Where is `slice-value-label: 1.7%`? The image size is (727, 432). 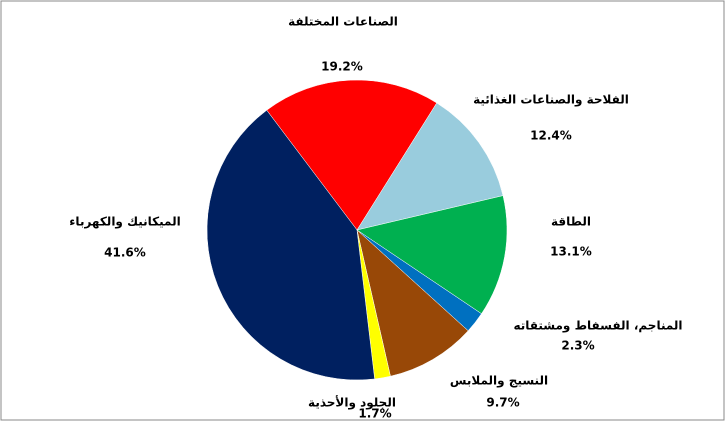 slice-value-label: 1.7% is located at coordinates (374, 414).